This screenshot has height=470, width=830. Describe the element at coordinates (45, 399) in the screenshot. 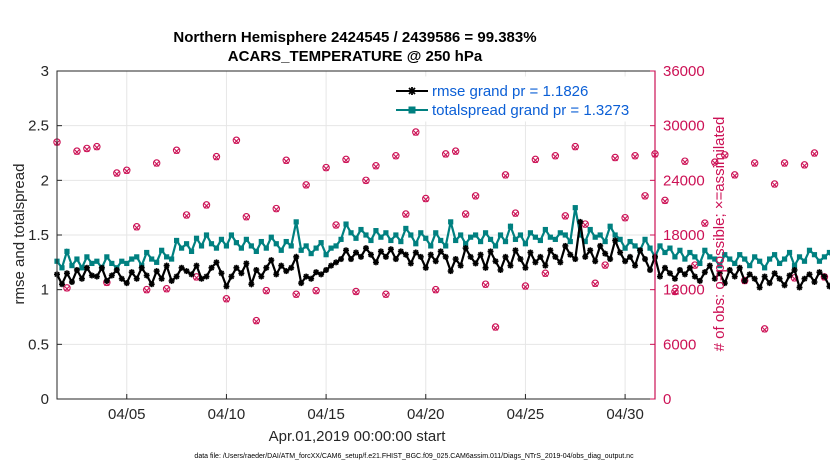

I see `y-left-tick-label: 0` at that location.